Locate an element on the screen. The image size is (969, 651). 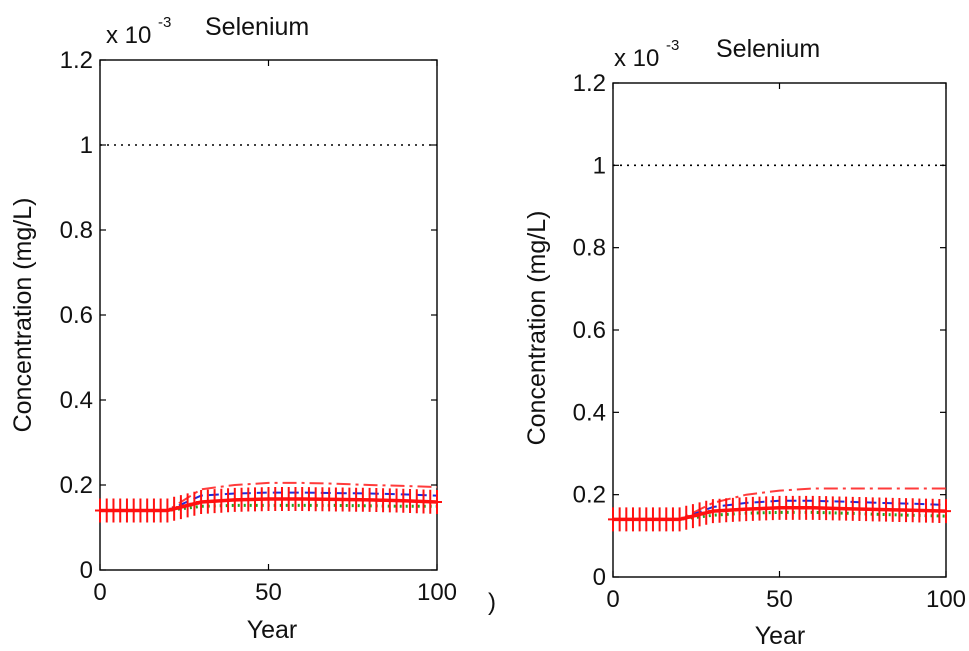
right-chart-multiplier: x 10 is located at coordinates (636, 58).